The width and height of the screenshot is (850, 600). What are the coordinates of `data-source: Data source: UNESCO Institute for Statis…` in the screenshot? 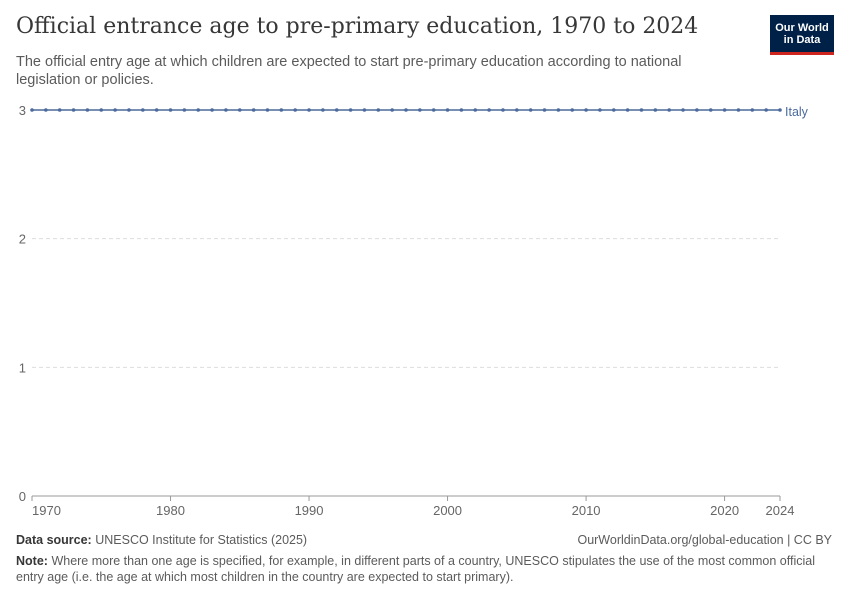 It's located at (161, 540).